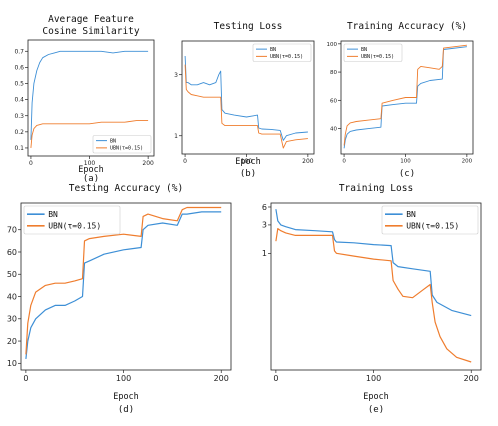 The image size is (498, 426). What do you see at coordinates (91, 19) in the screenshot?
I see `chart-title-a: Average Feature` at bounding box center [91, 19].